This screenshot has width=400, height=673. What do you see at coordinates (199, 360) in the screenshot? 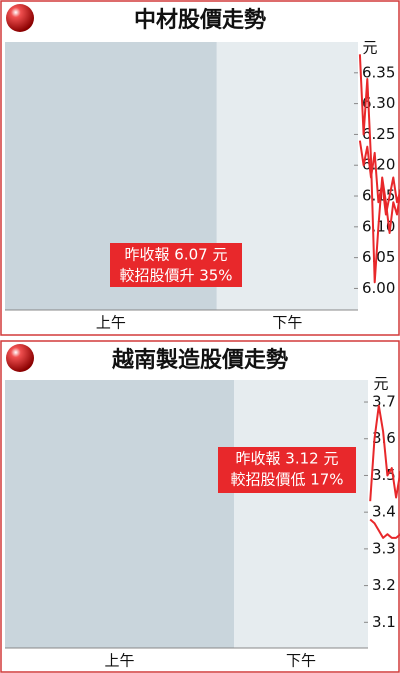
I see `chart-title: 越南製造股價走勢` at bounding box center [199, 360].